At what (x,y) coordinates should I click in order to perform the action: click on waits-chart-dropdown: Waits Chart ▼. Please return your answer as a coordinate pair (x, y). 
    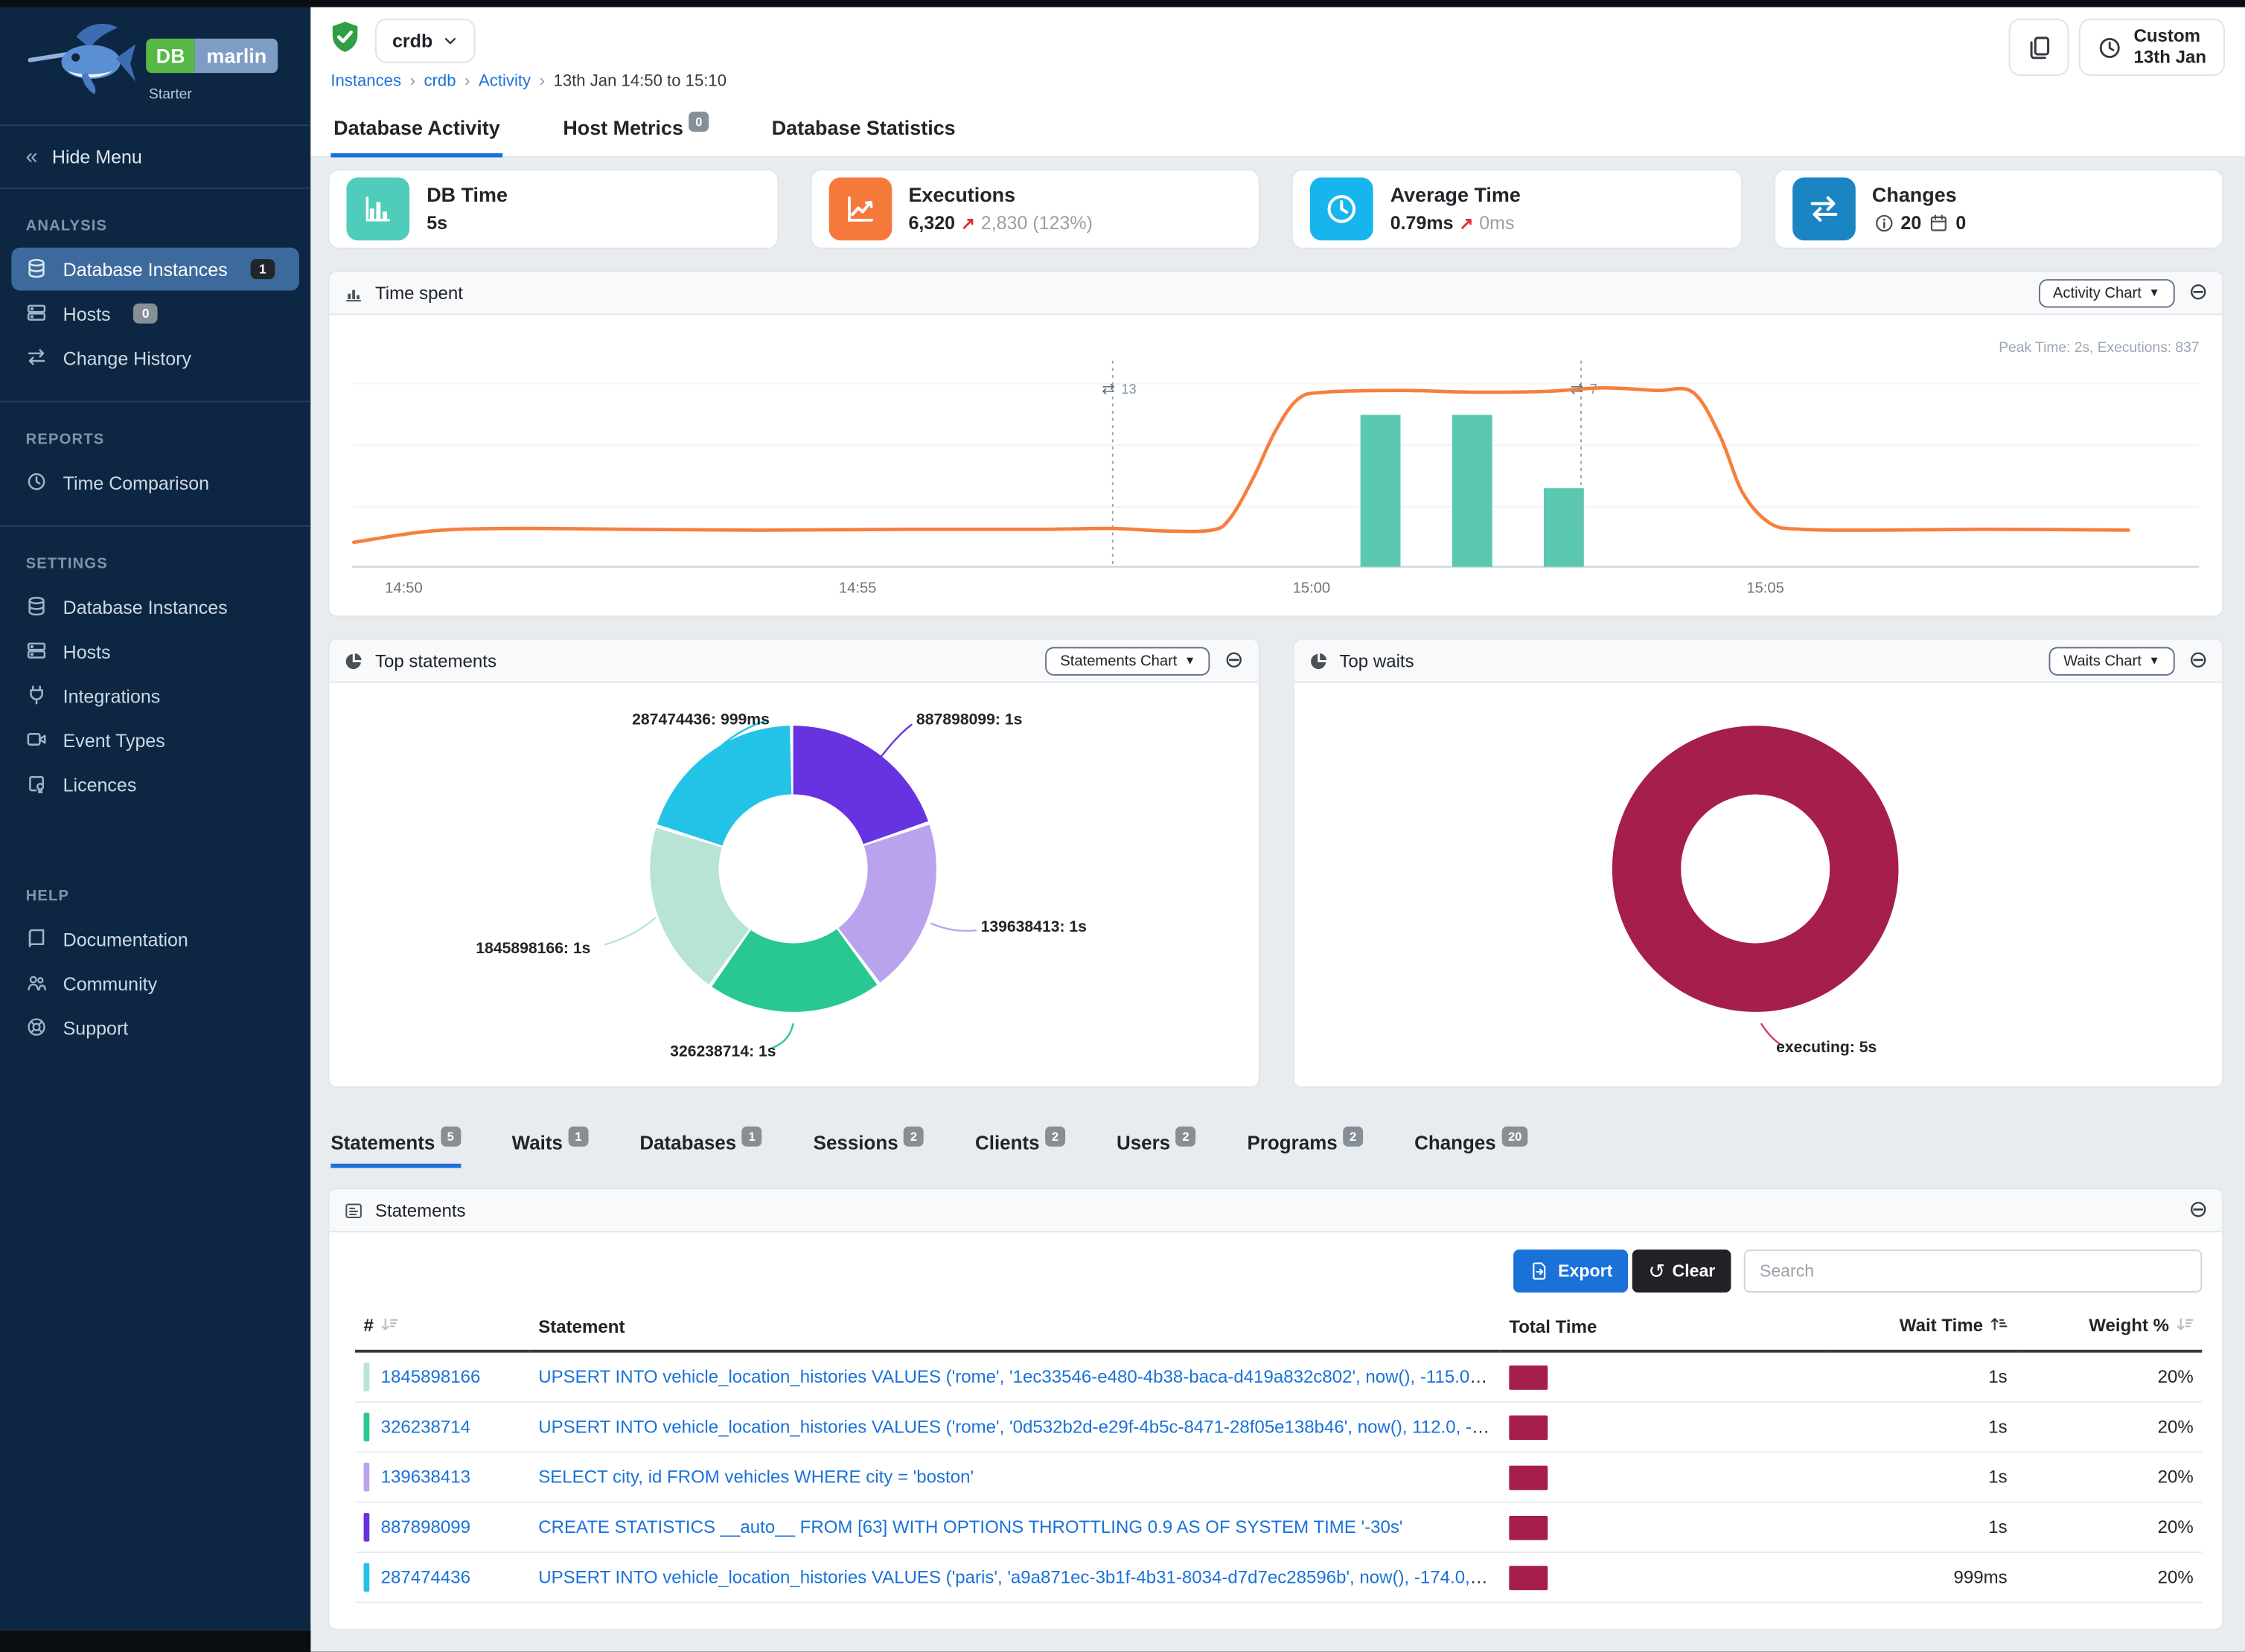
    Looking at the image, I should click on (2111, 660).